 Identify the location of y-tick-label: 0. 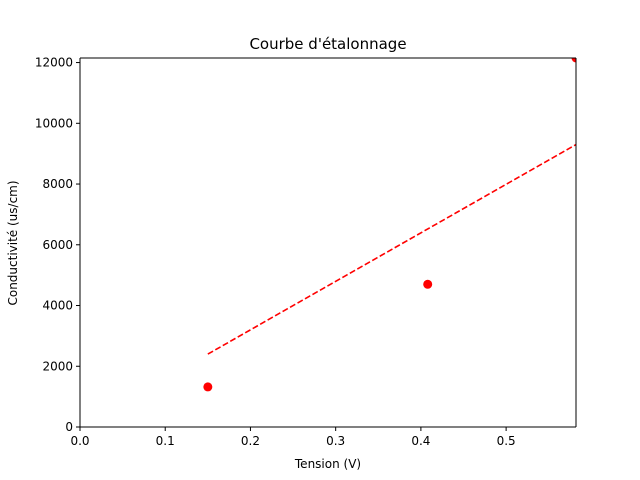
(69, 427).